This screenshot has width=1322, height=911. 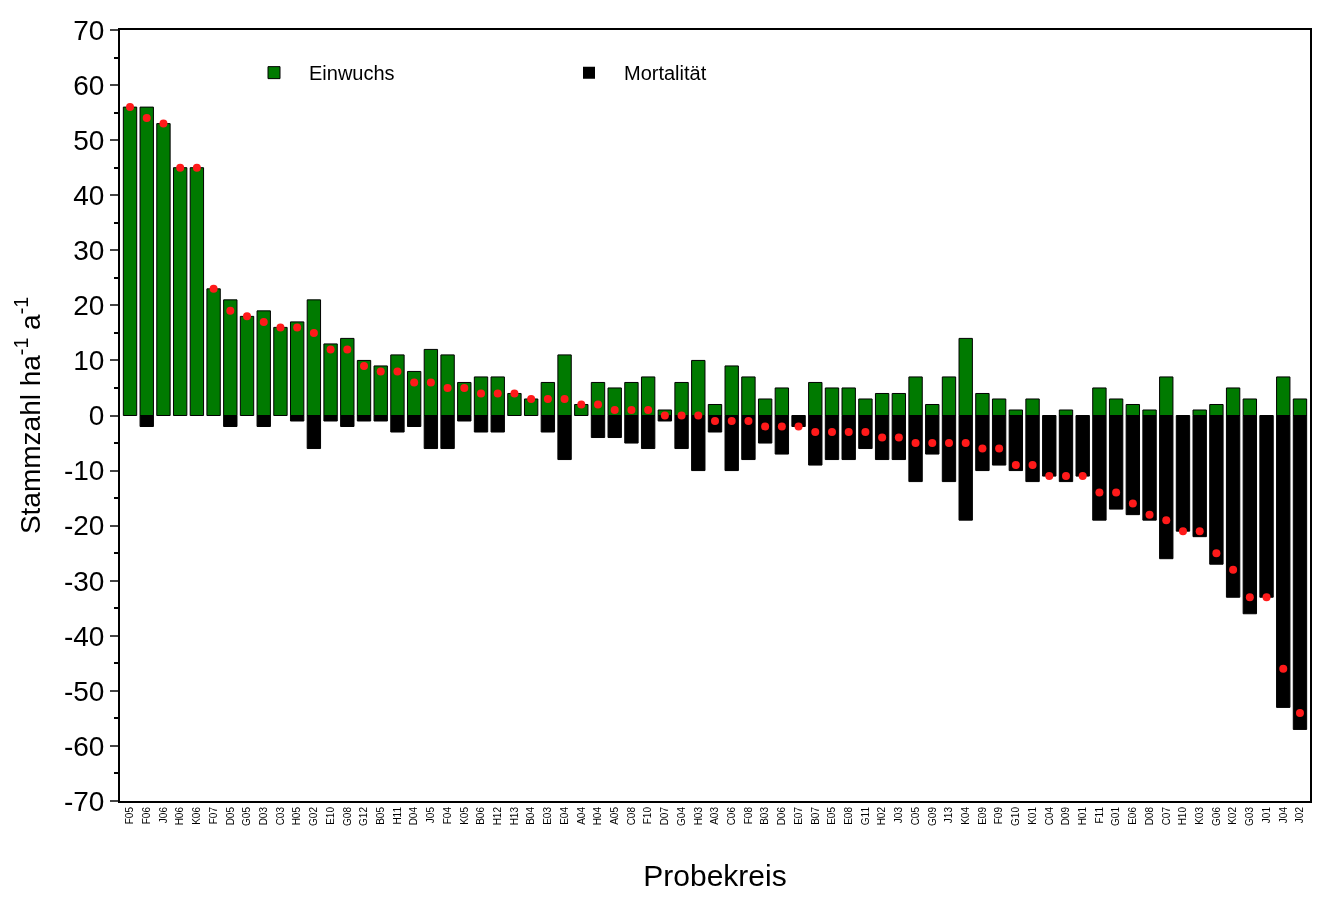 I want to click on y-tick-label: 70, so click(x=89, y=30).